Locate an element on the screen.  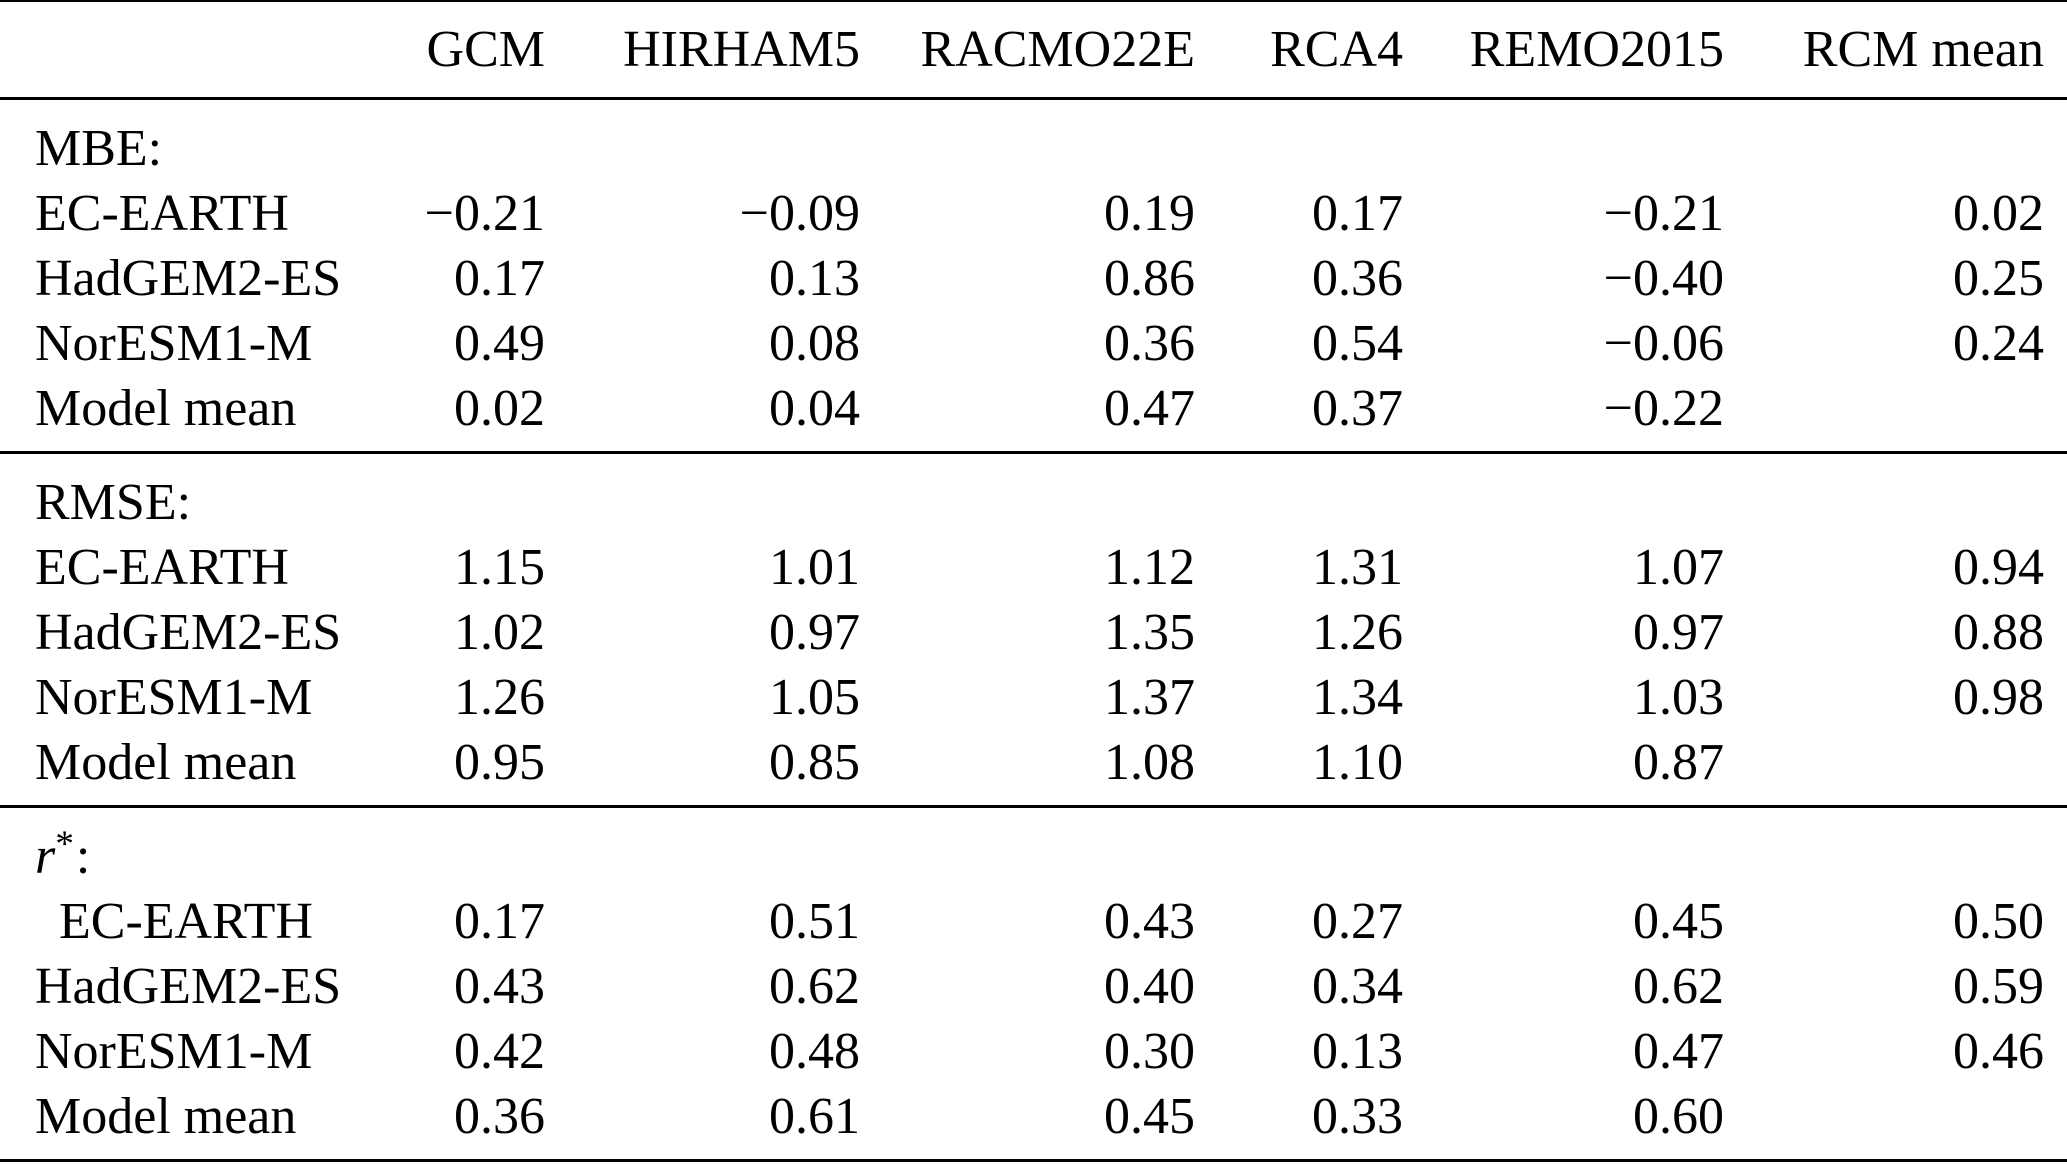
data-cell: 0.08 is located at coordinates (814, 343).